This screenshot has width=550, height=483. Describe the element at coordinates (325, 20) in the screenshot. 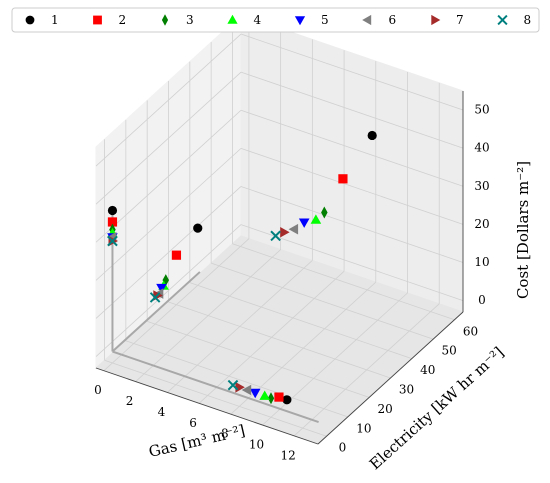

I see `legend-label: 5` at that location.